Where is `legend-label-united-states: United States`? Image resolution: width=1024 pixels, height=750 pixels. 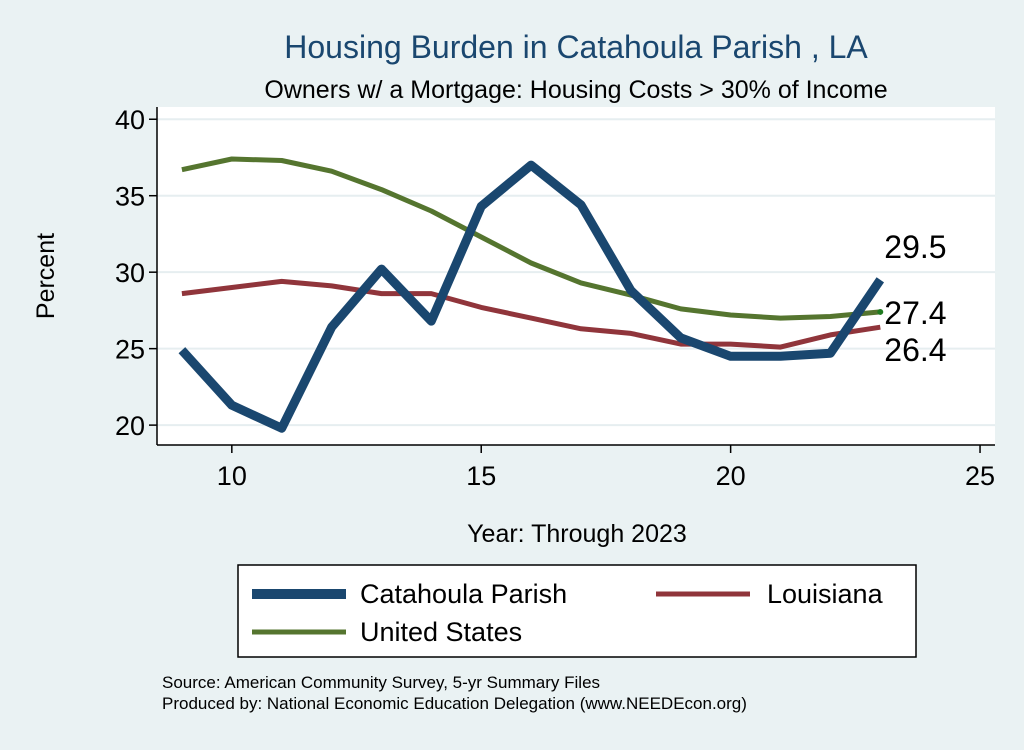
legend-label-united-states: United States is located at coordinates (441, 632).